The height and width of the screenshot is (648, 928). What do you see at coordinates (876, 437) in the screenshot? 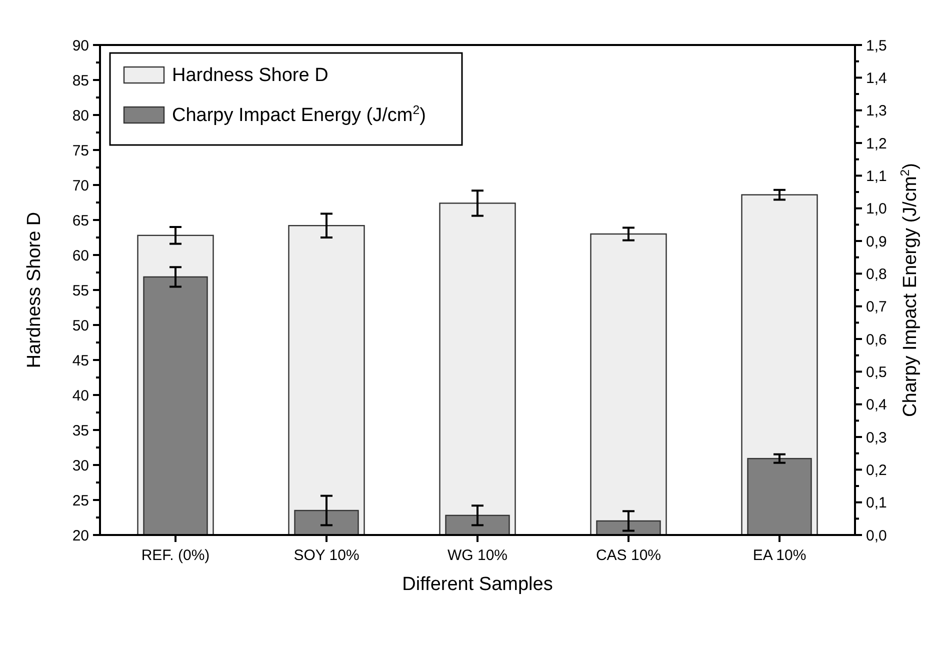
I see `y2-tick-label: 0,3` at bounding box center [876, 437].